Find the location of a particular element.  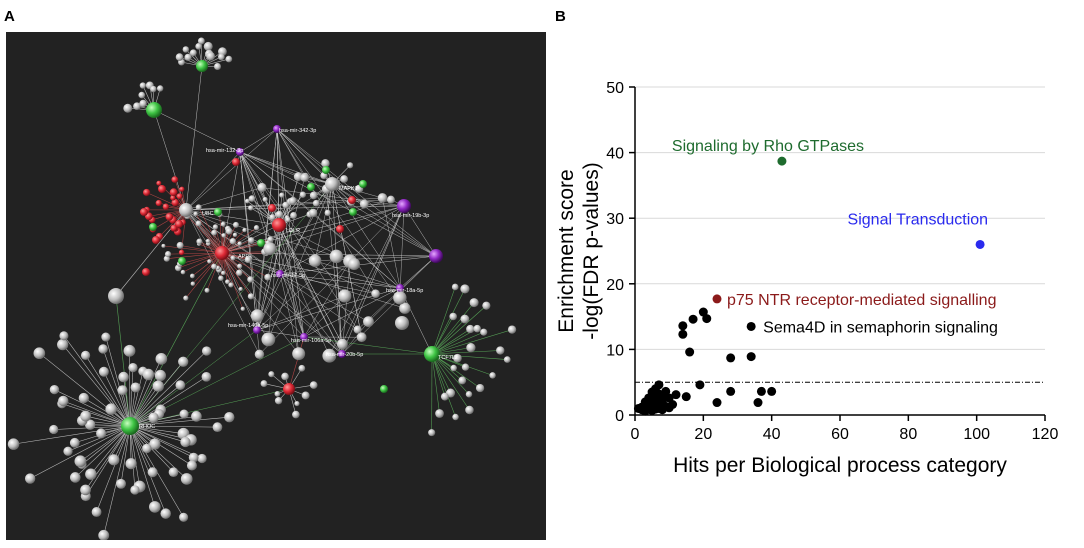

y-tick-label: 30 is located at coordinates (615, 219).